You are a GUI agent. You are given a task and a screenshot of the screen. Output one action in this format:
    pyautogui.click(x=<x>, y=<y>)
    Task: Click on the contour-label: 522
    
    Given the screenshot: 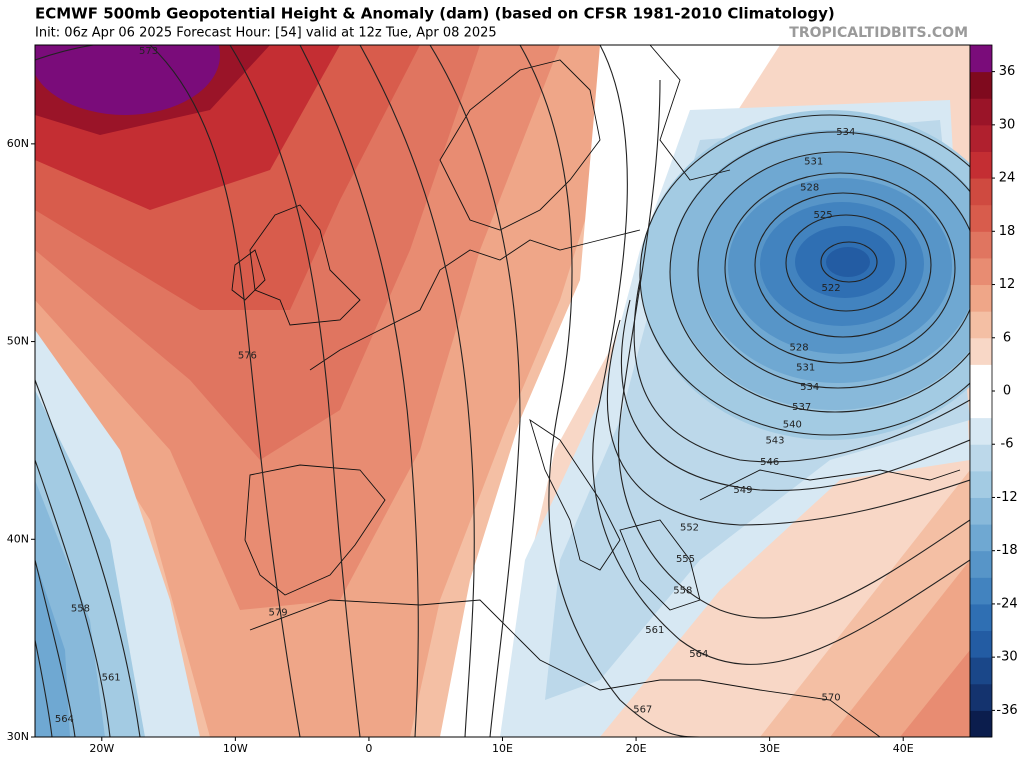 What is the action you would take?
    pyautogui.click(x=831, y=288)
    